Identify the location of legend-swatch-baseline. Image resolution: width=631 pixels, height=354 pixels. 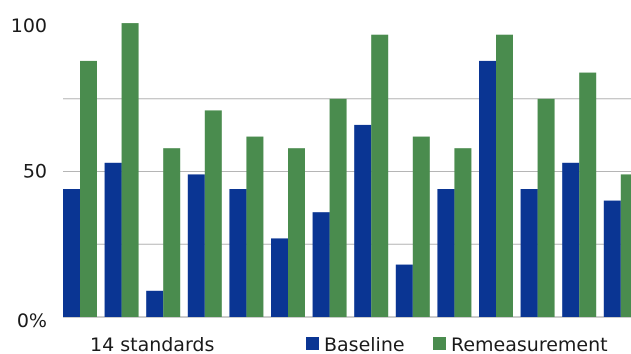
(312, 343).